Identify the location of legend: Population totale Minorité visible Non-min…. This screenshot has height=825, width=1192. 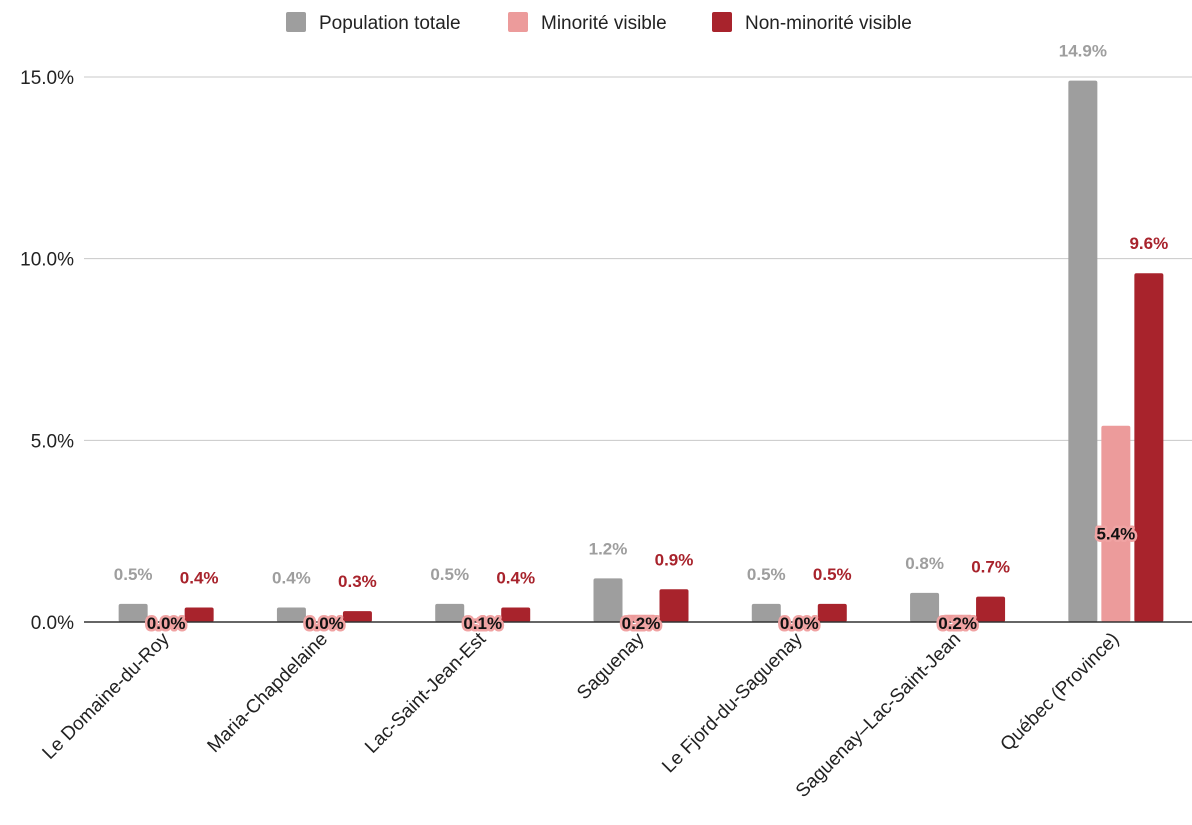
(599, 23).